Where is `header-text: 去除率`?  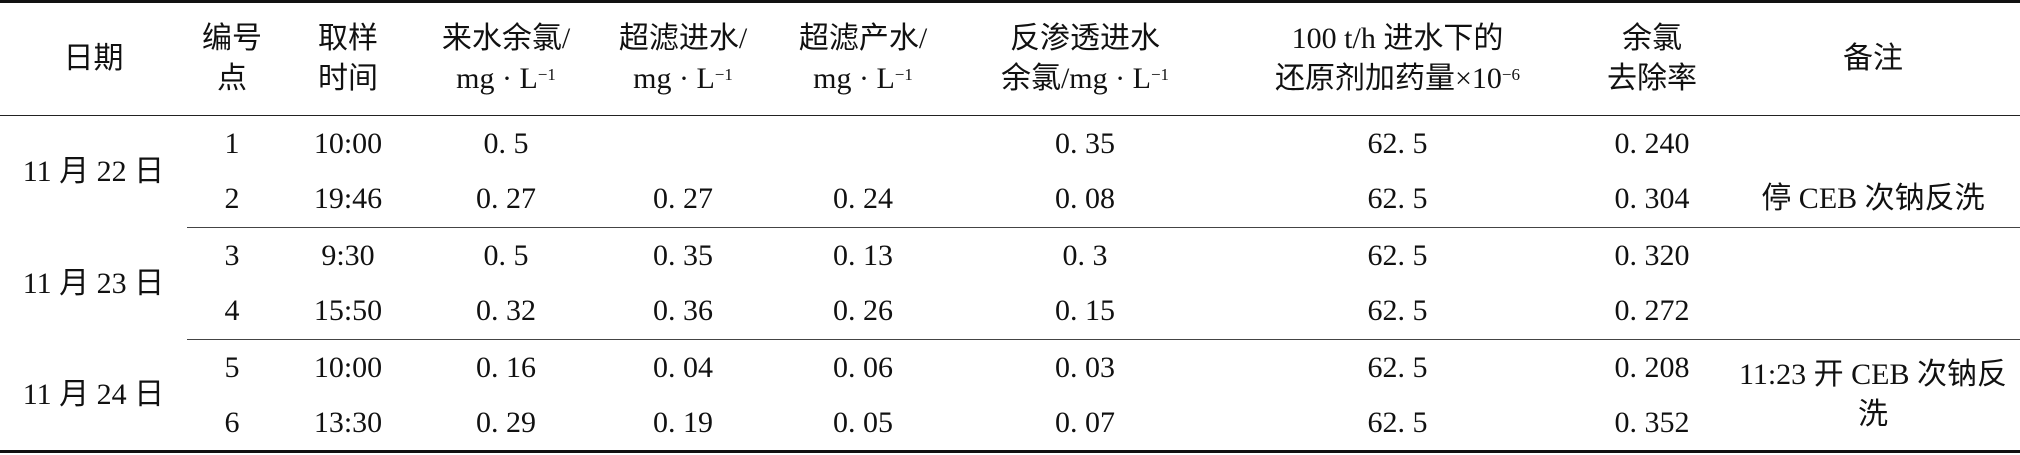
header-text: 去除率 is located at coordinates (1652, 78).